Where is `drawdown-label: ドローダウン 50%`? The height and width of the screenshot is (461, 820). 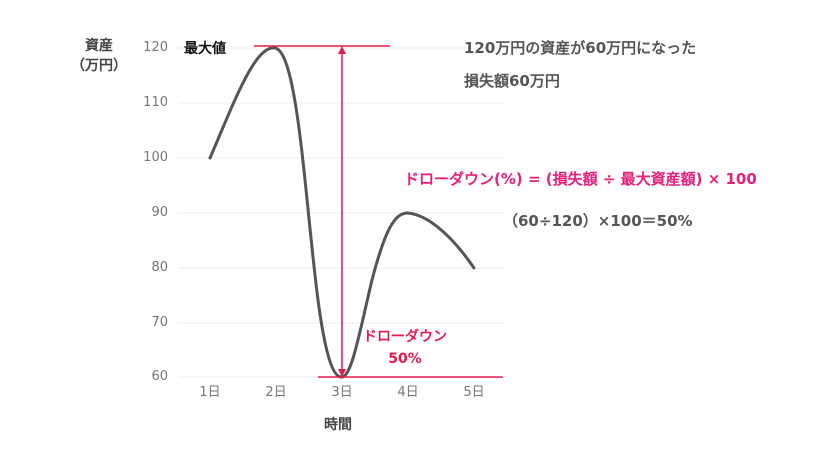 drawdown-label: ドローダウン 50% is located at coordinates (405, 348).